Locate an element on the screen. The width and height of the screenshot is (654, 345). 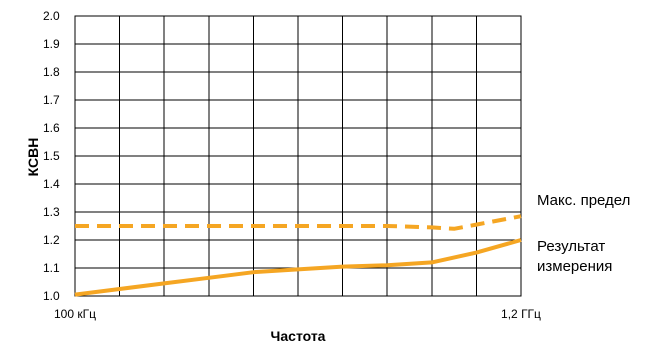
y-tick-label: 1.3 is located at coordinates (51, 212).